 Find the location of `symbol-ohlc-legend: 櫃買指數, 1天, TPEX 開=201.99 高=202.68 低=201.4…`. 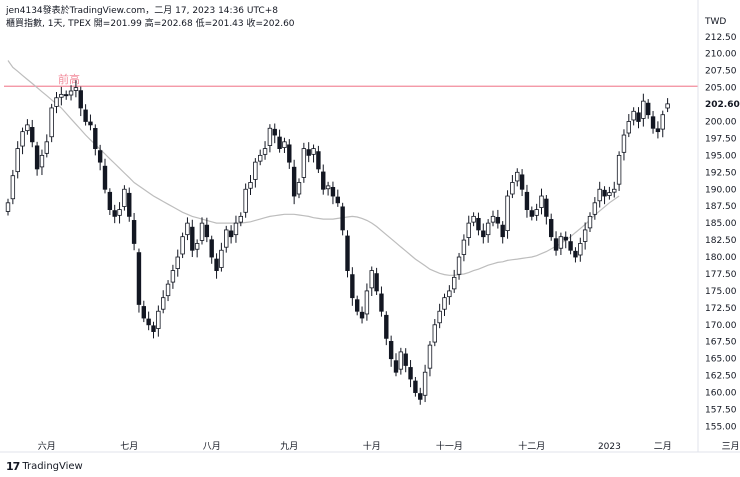

symbol-ohlc-legend: 櫃買指數, 1天, TPEX 開=201.99 高=202.68 低=201.4… is located at coordinates (150, 24).